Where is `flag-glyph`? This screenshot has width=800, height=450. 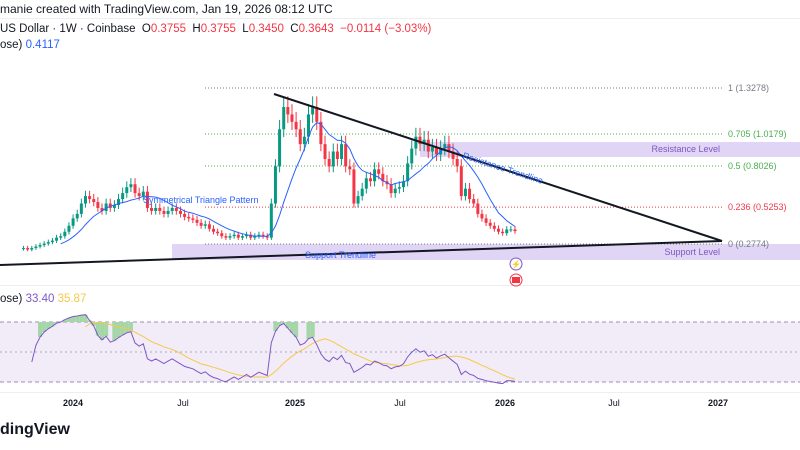
flag-glyph is located at coordinates (516, 280).